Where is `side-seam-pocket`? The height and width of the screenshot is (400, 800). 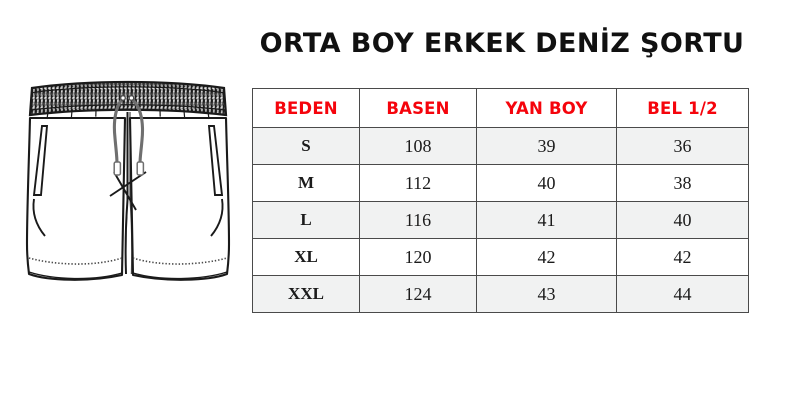 side-seam-pocket is located at coordinates (128, 181).